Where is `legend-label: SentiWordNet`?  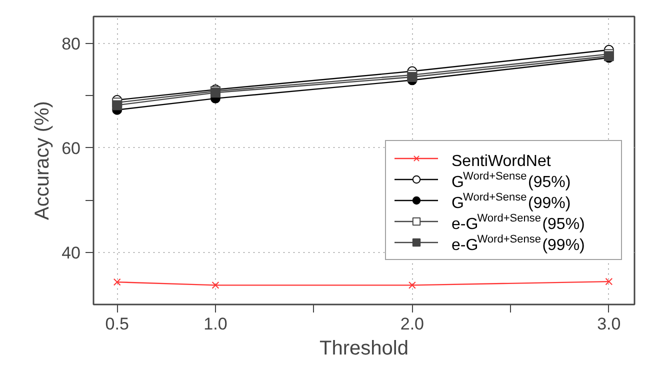 legend-label: SentiWordNet is located at coordinates (502, 161).